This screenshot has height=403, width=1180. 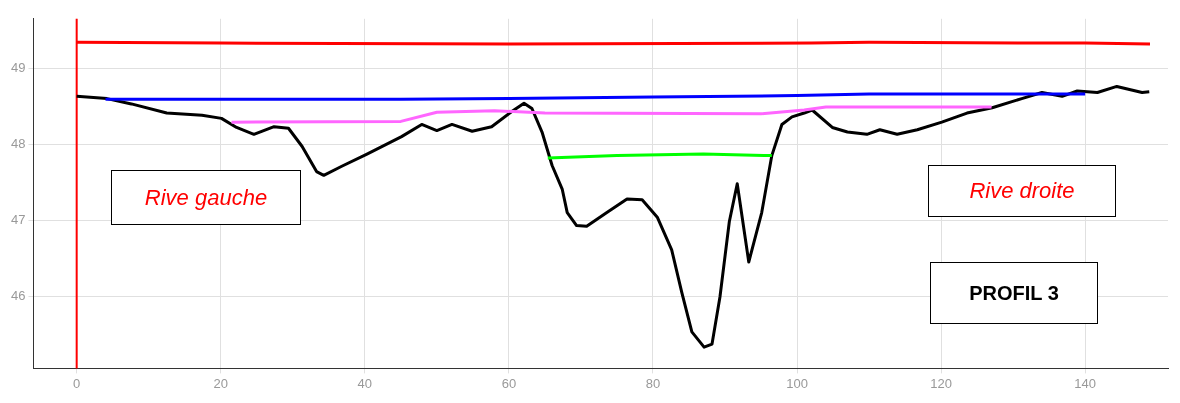 I want to click on x-tick-label: 40, so click(x=365, y=383).